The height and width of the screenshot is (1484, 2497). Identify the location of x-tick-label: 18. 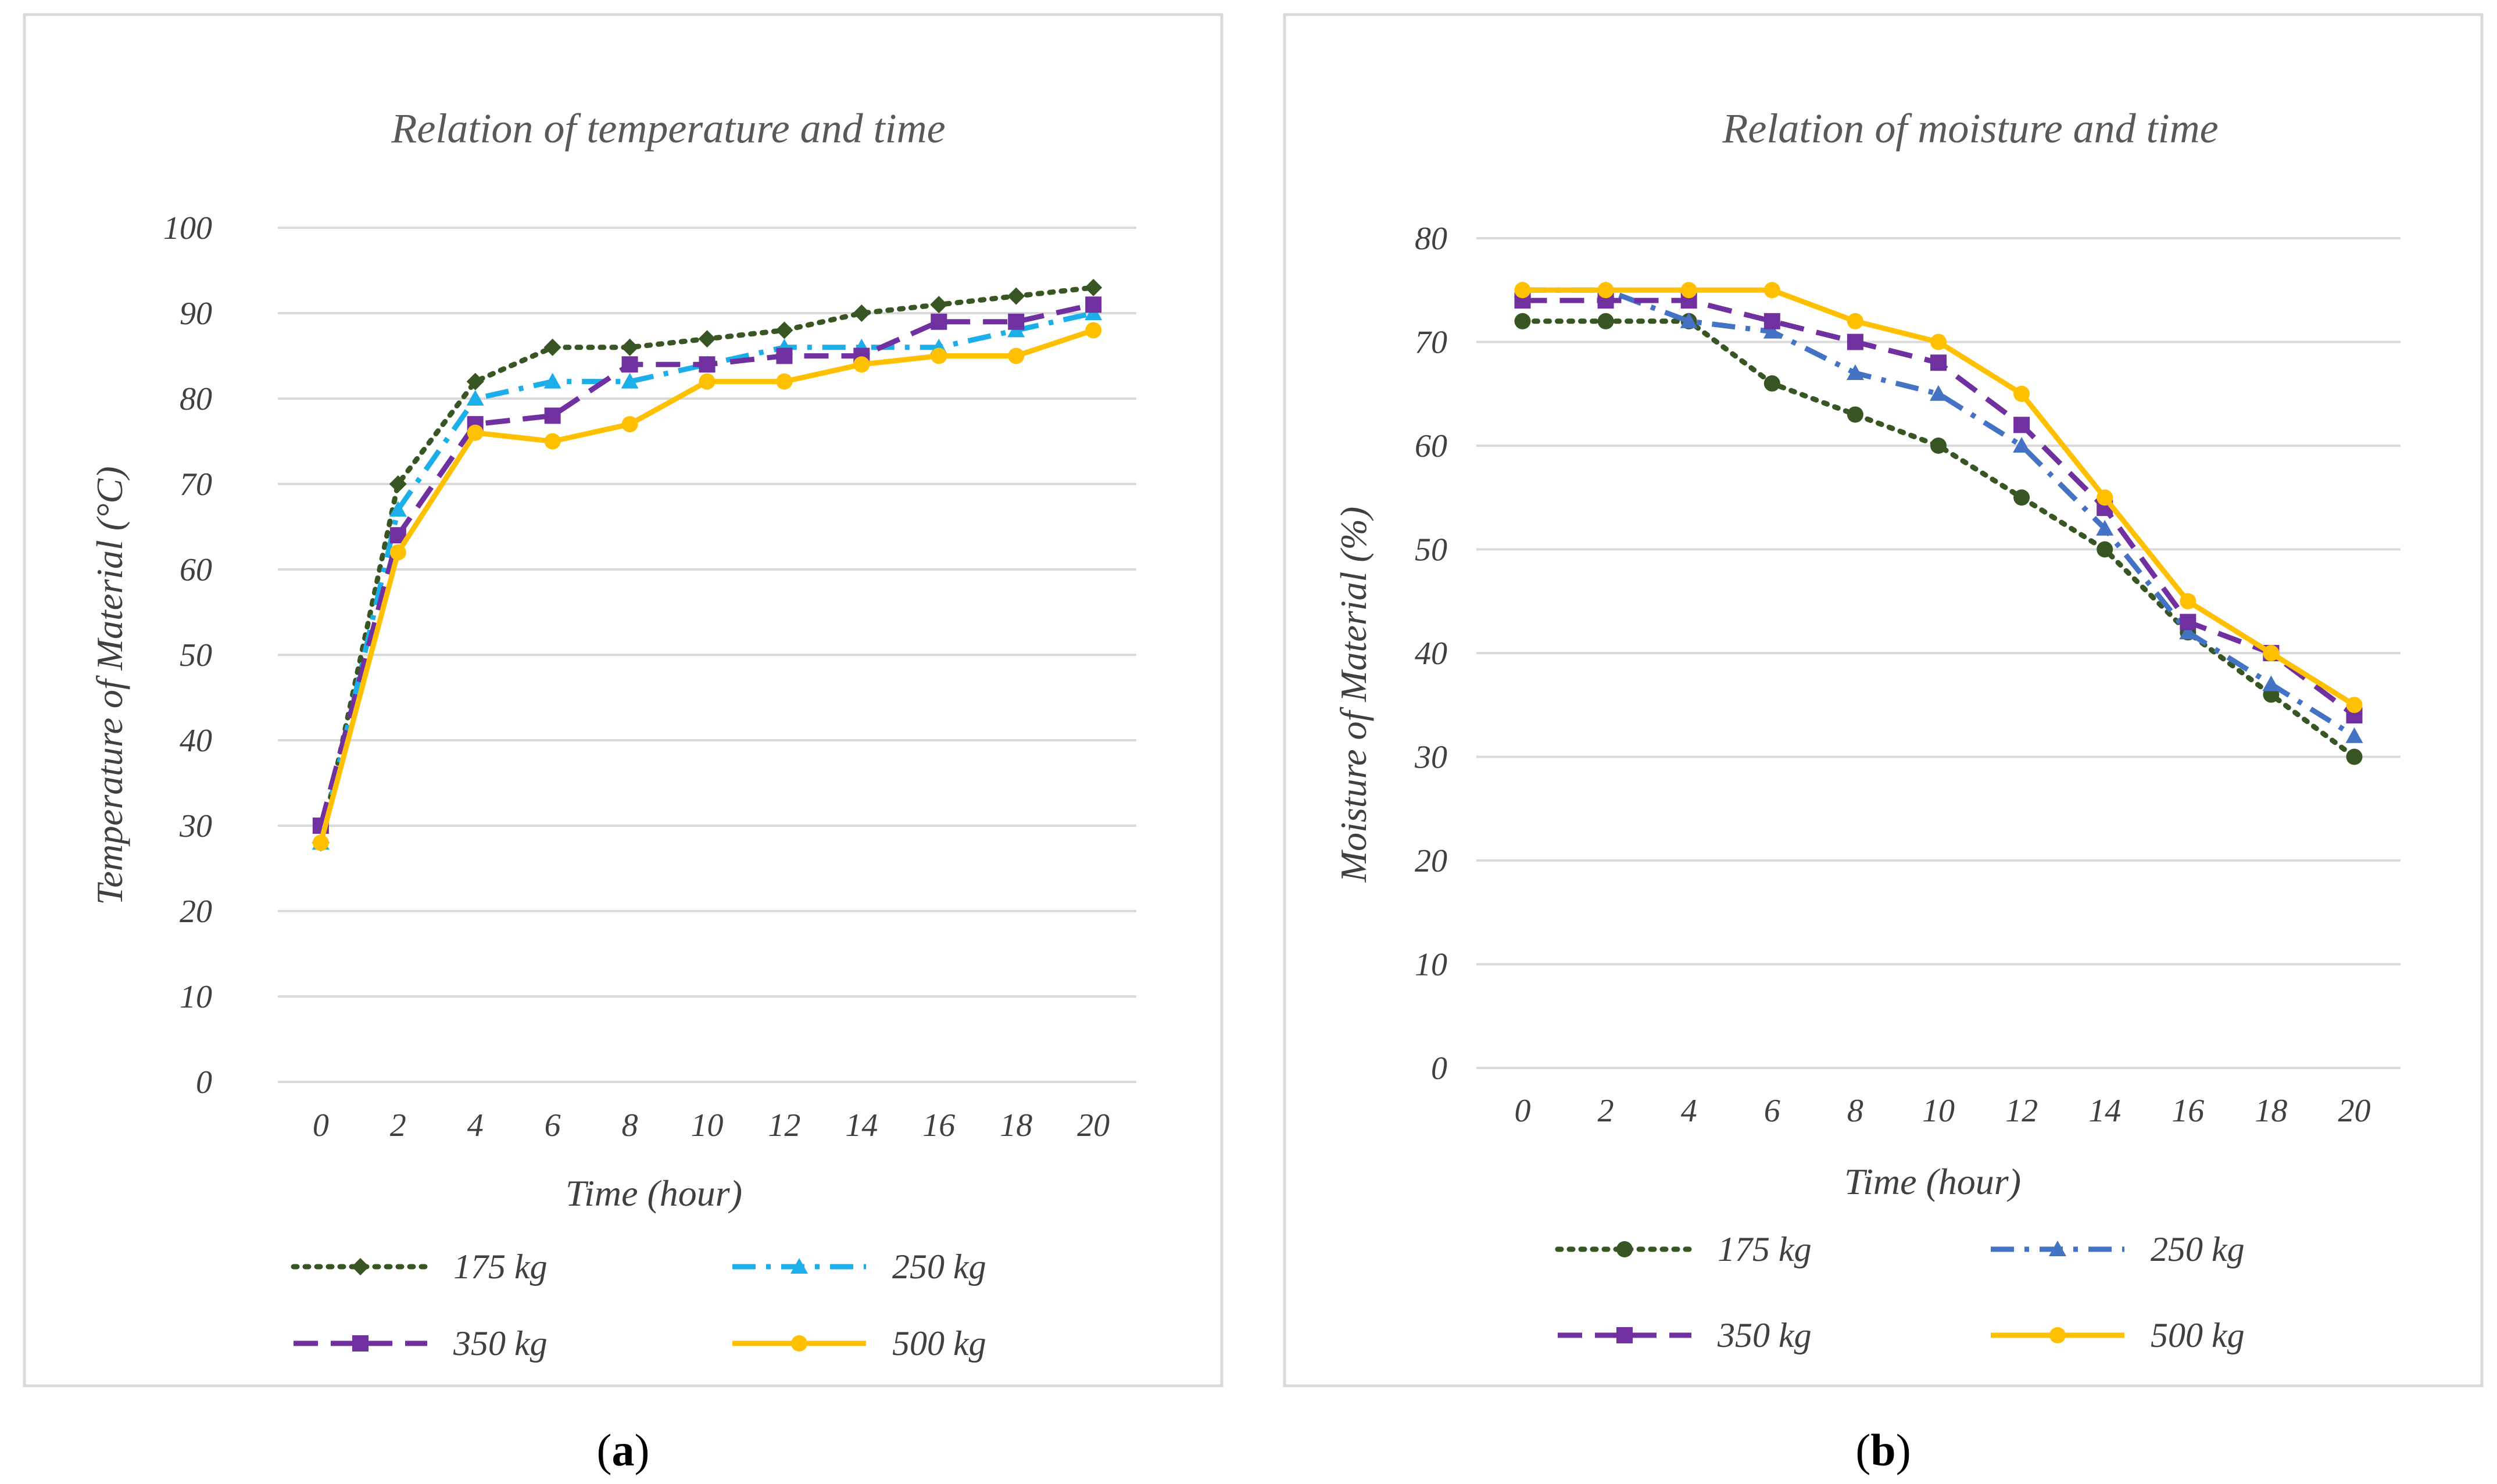
(1016, 1125).